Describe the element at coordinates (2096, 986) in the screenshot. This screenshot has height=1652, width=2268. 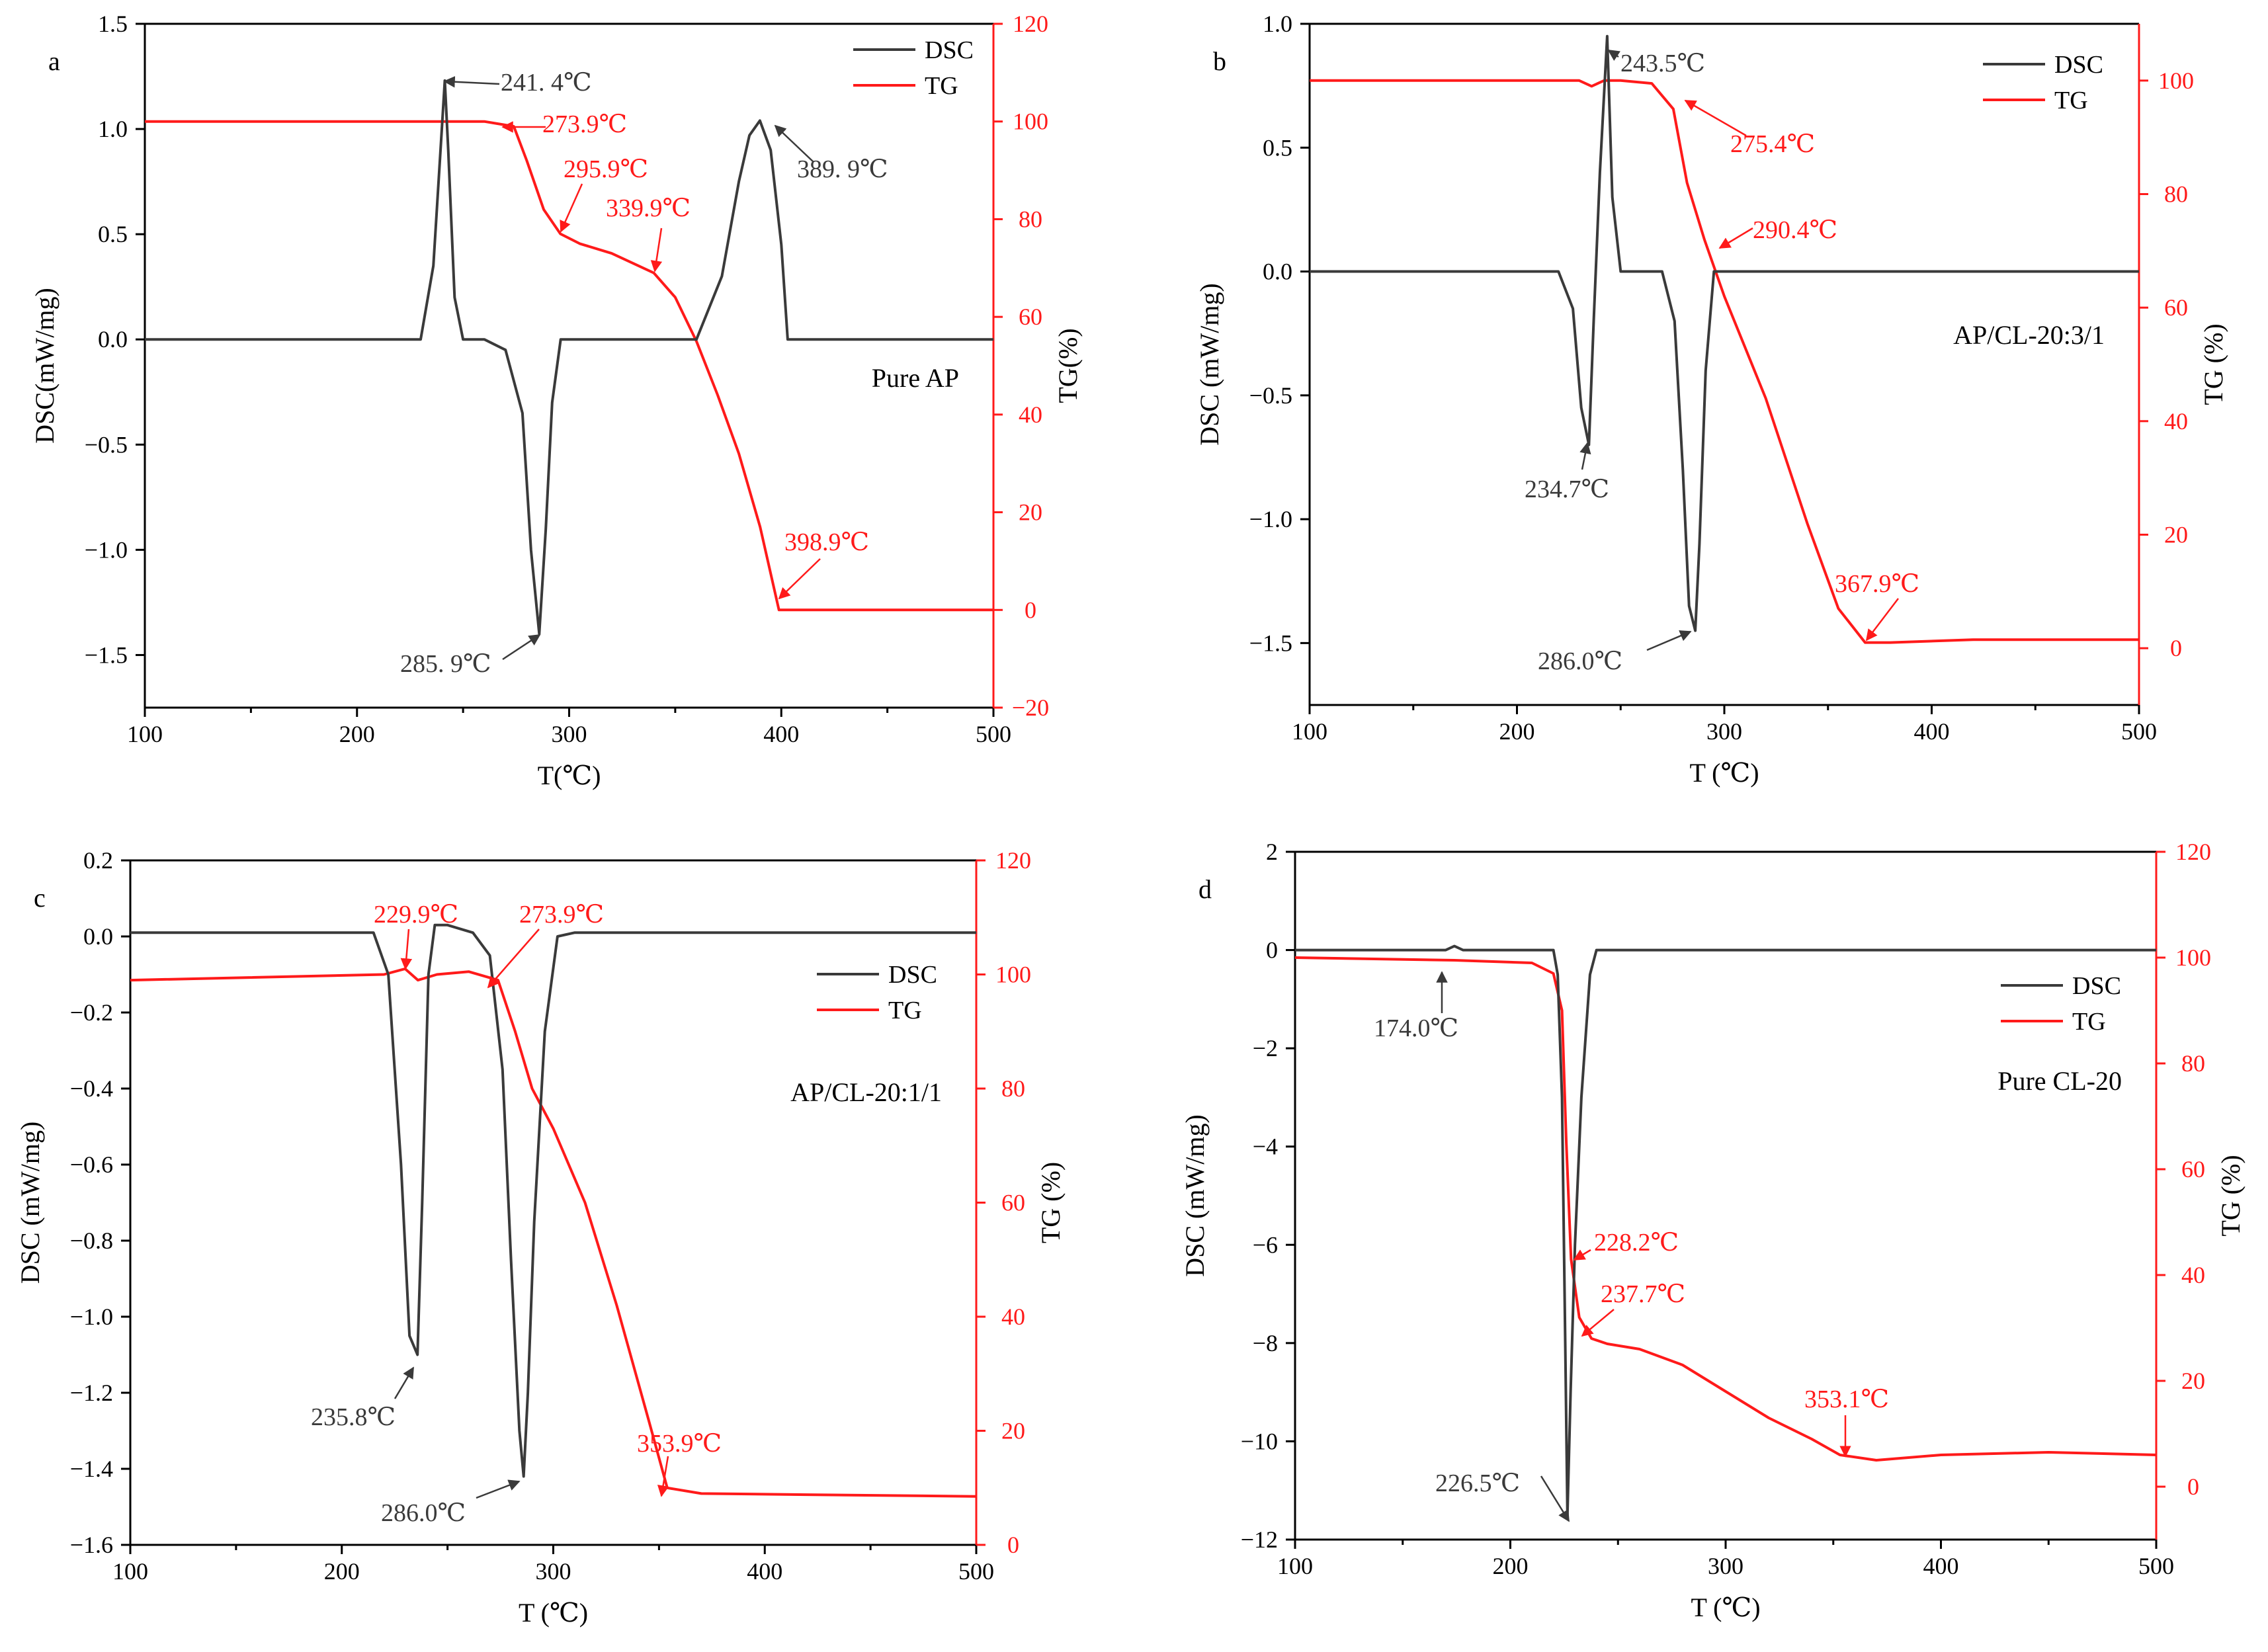
I see `legend-label: DSC` at that location.